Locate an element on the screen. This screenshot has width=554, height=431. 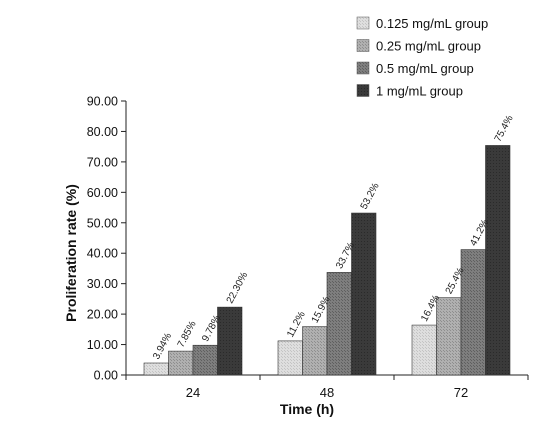
x-axis: 24 48 72 is located at coordinates (327, 387).